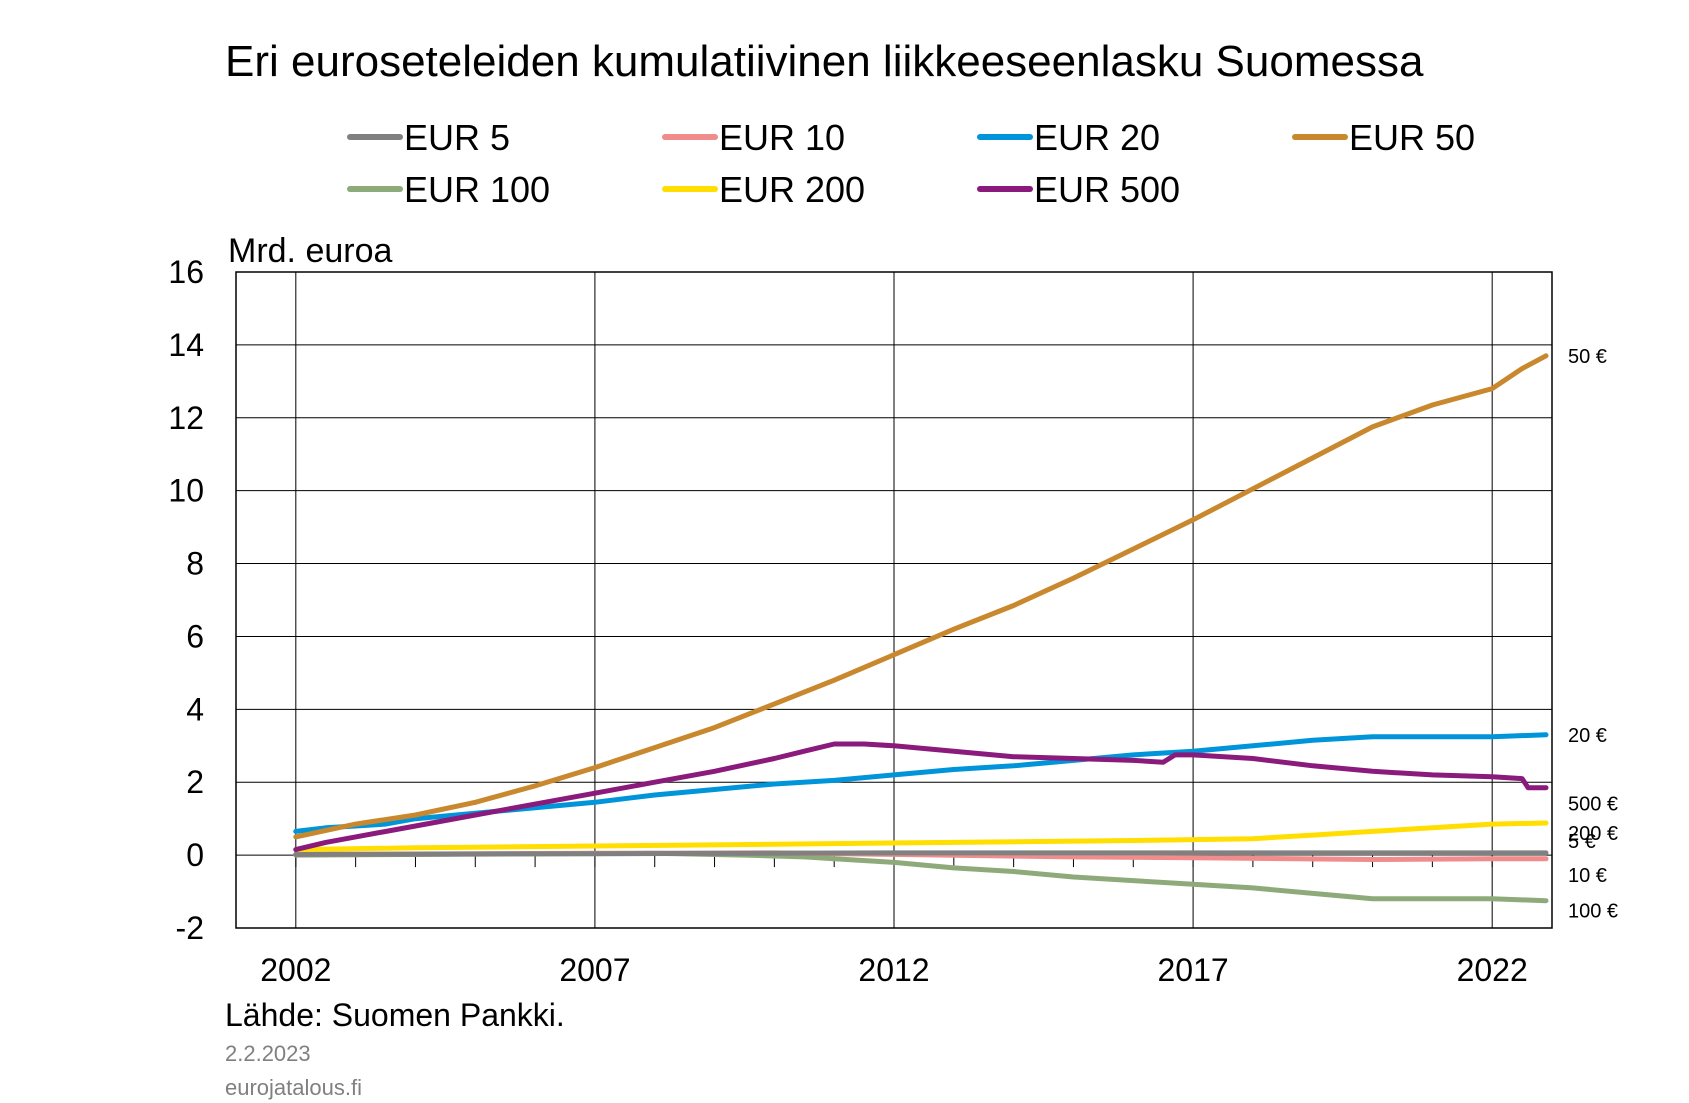 This screenshot has height=1103, width=1689. What do you see at coordinates (195, 636) in the screenshot?
I see `y-tick-label: 6` at bounding box center [195, 636].